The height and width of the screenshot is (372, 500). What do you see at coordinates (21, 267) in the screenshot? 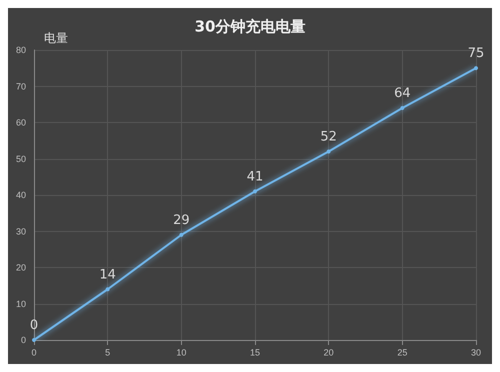
I see `y-tick-label: 20` at bounding box center [21, 267].